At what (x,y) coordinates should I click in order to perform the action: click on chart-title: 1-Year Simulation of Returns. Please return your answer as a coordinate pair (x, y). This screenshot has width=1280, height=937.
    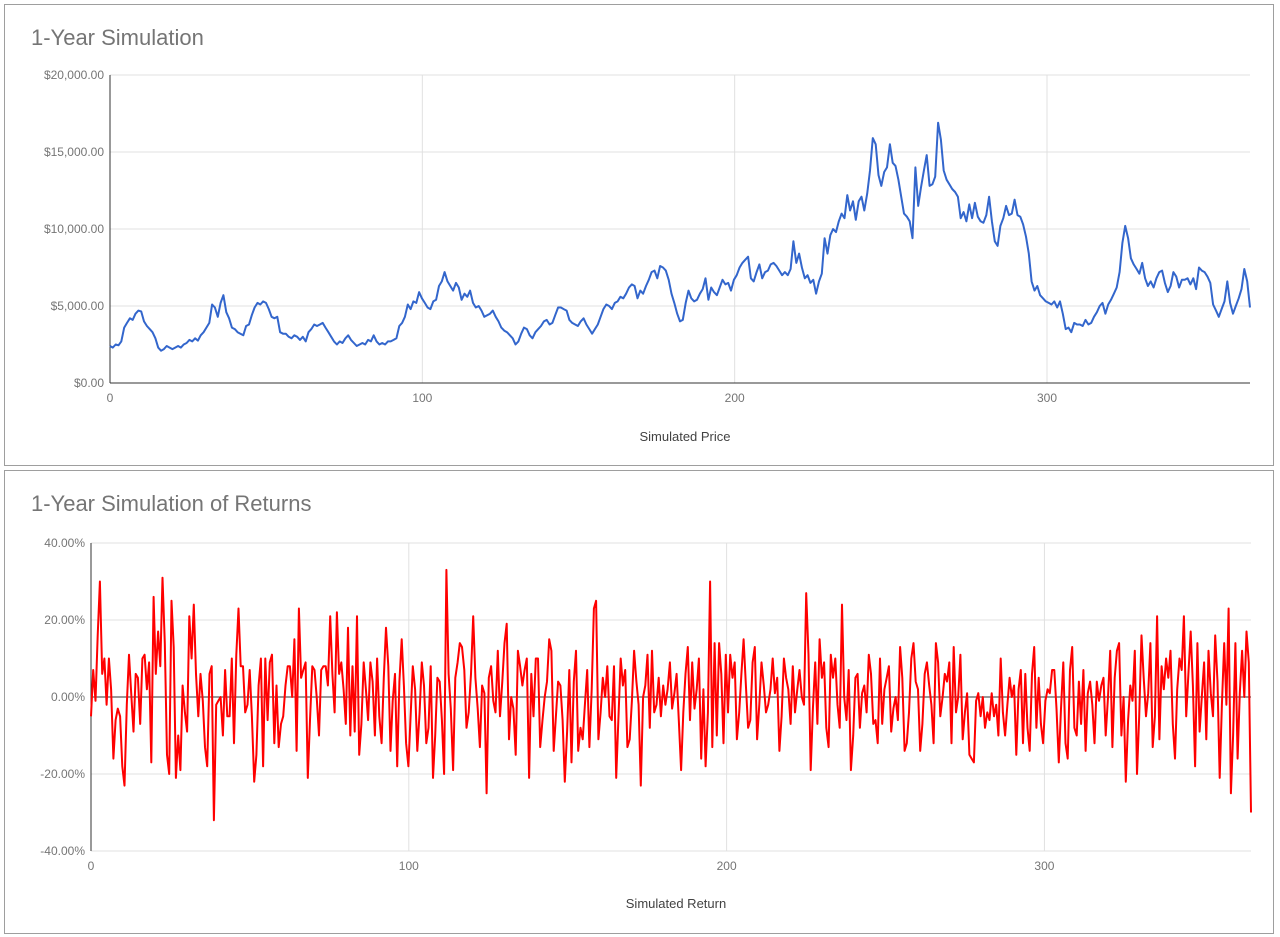
    Looking at the image, I should click on (171, 503).